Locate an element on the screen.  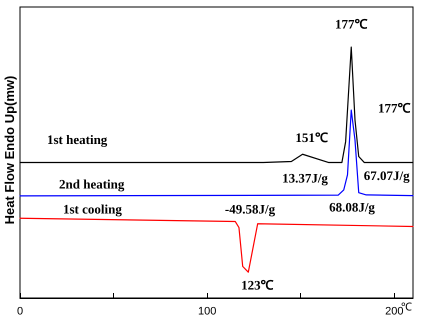
series-label: 2nd heating is located at coordinates (92, 184).